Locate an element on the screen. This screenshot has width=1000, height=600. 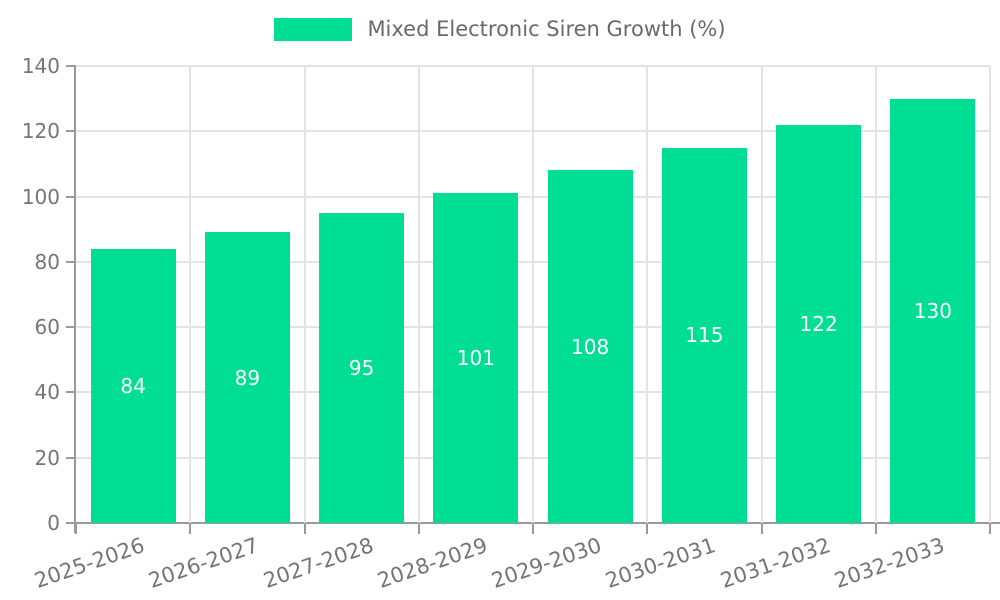
y-tick-label: 20 is located at coordinates (47, 457).